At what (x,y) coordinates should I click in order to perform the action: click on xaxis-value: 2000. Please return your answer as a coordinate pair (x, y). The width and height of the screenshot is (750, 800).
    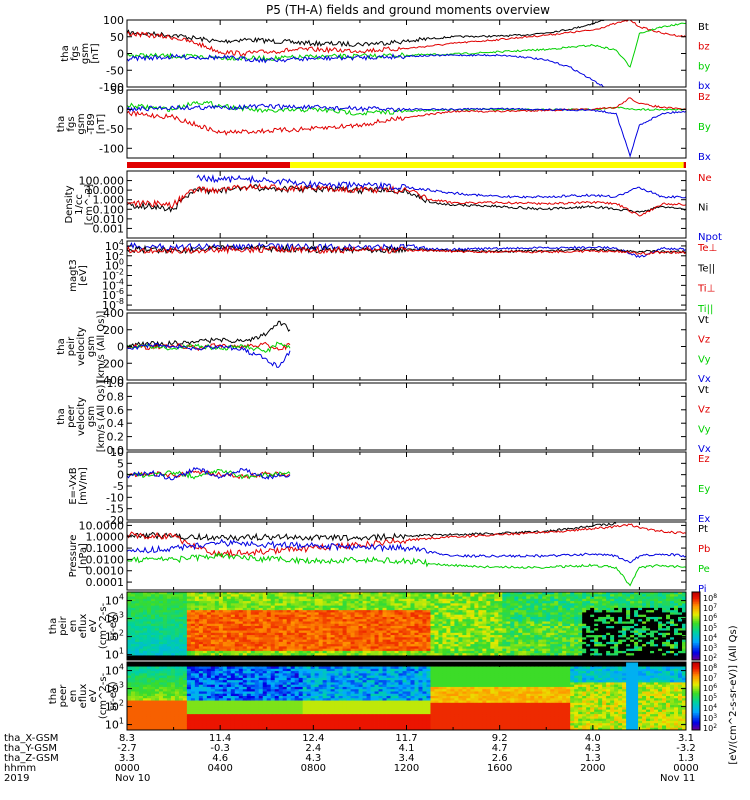
    Looking at the image, I should click on (592, 768).